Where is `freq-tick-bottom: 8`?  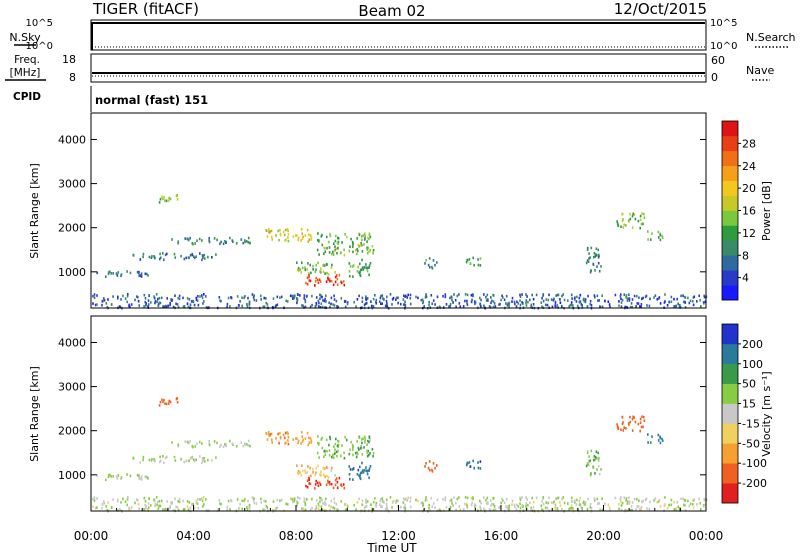 freq-tick-bottom: 8 is located at coordinates (72, 77).